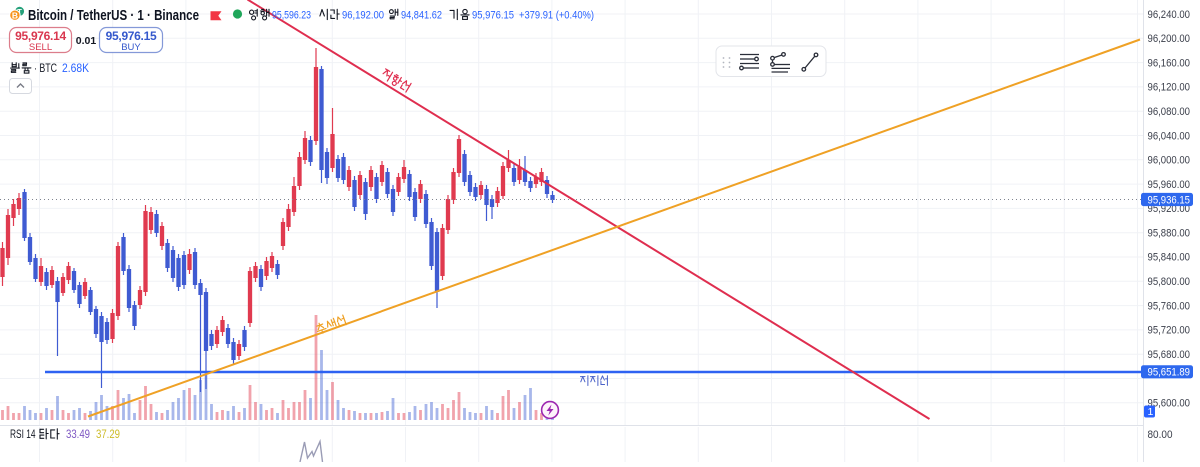  I want to click on svg-text: 96,192.00, so click(363, 15).